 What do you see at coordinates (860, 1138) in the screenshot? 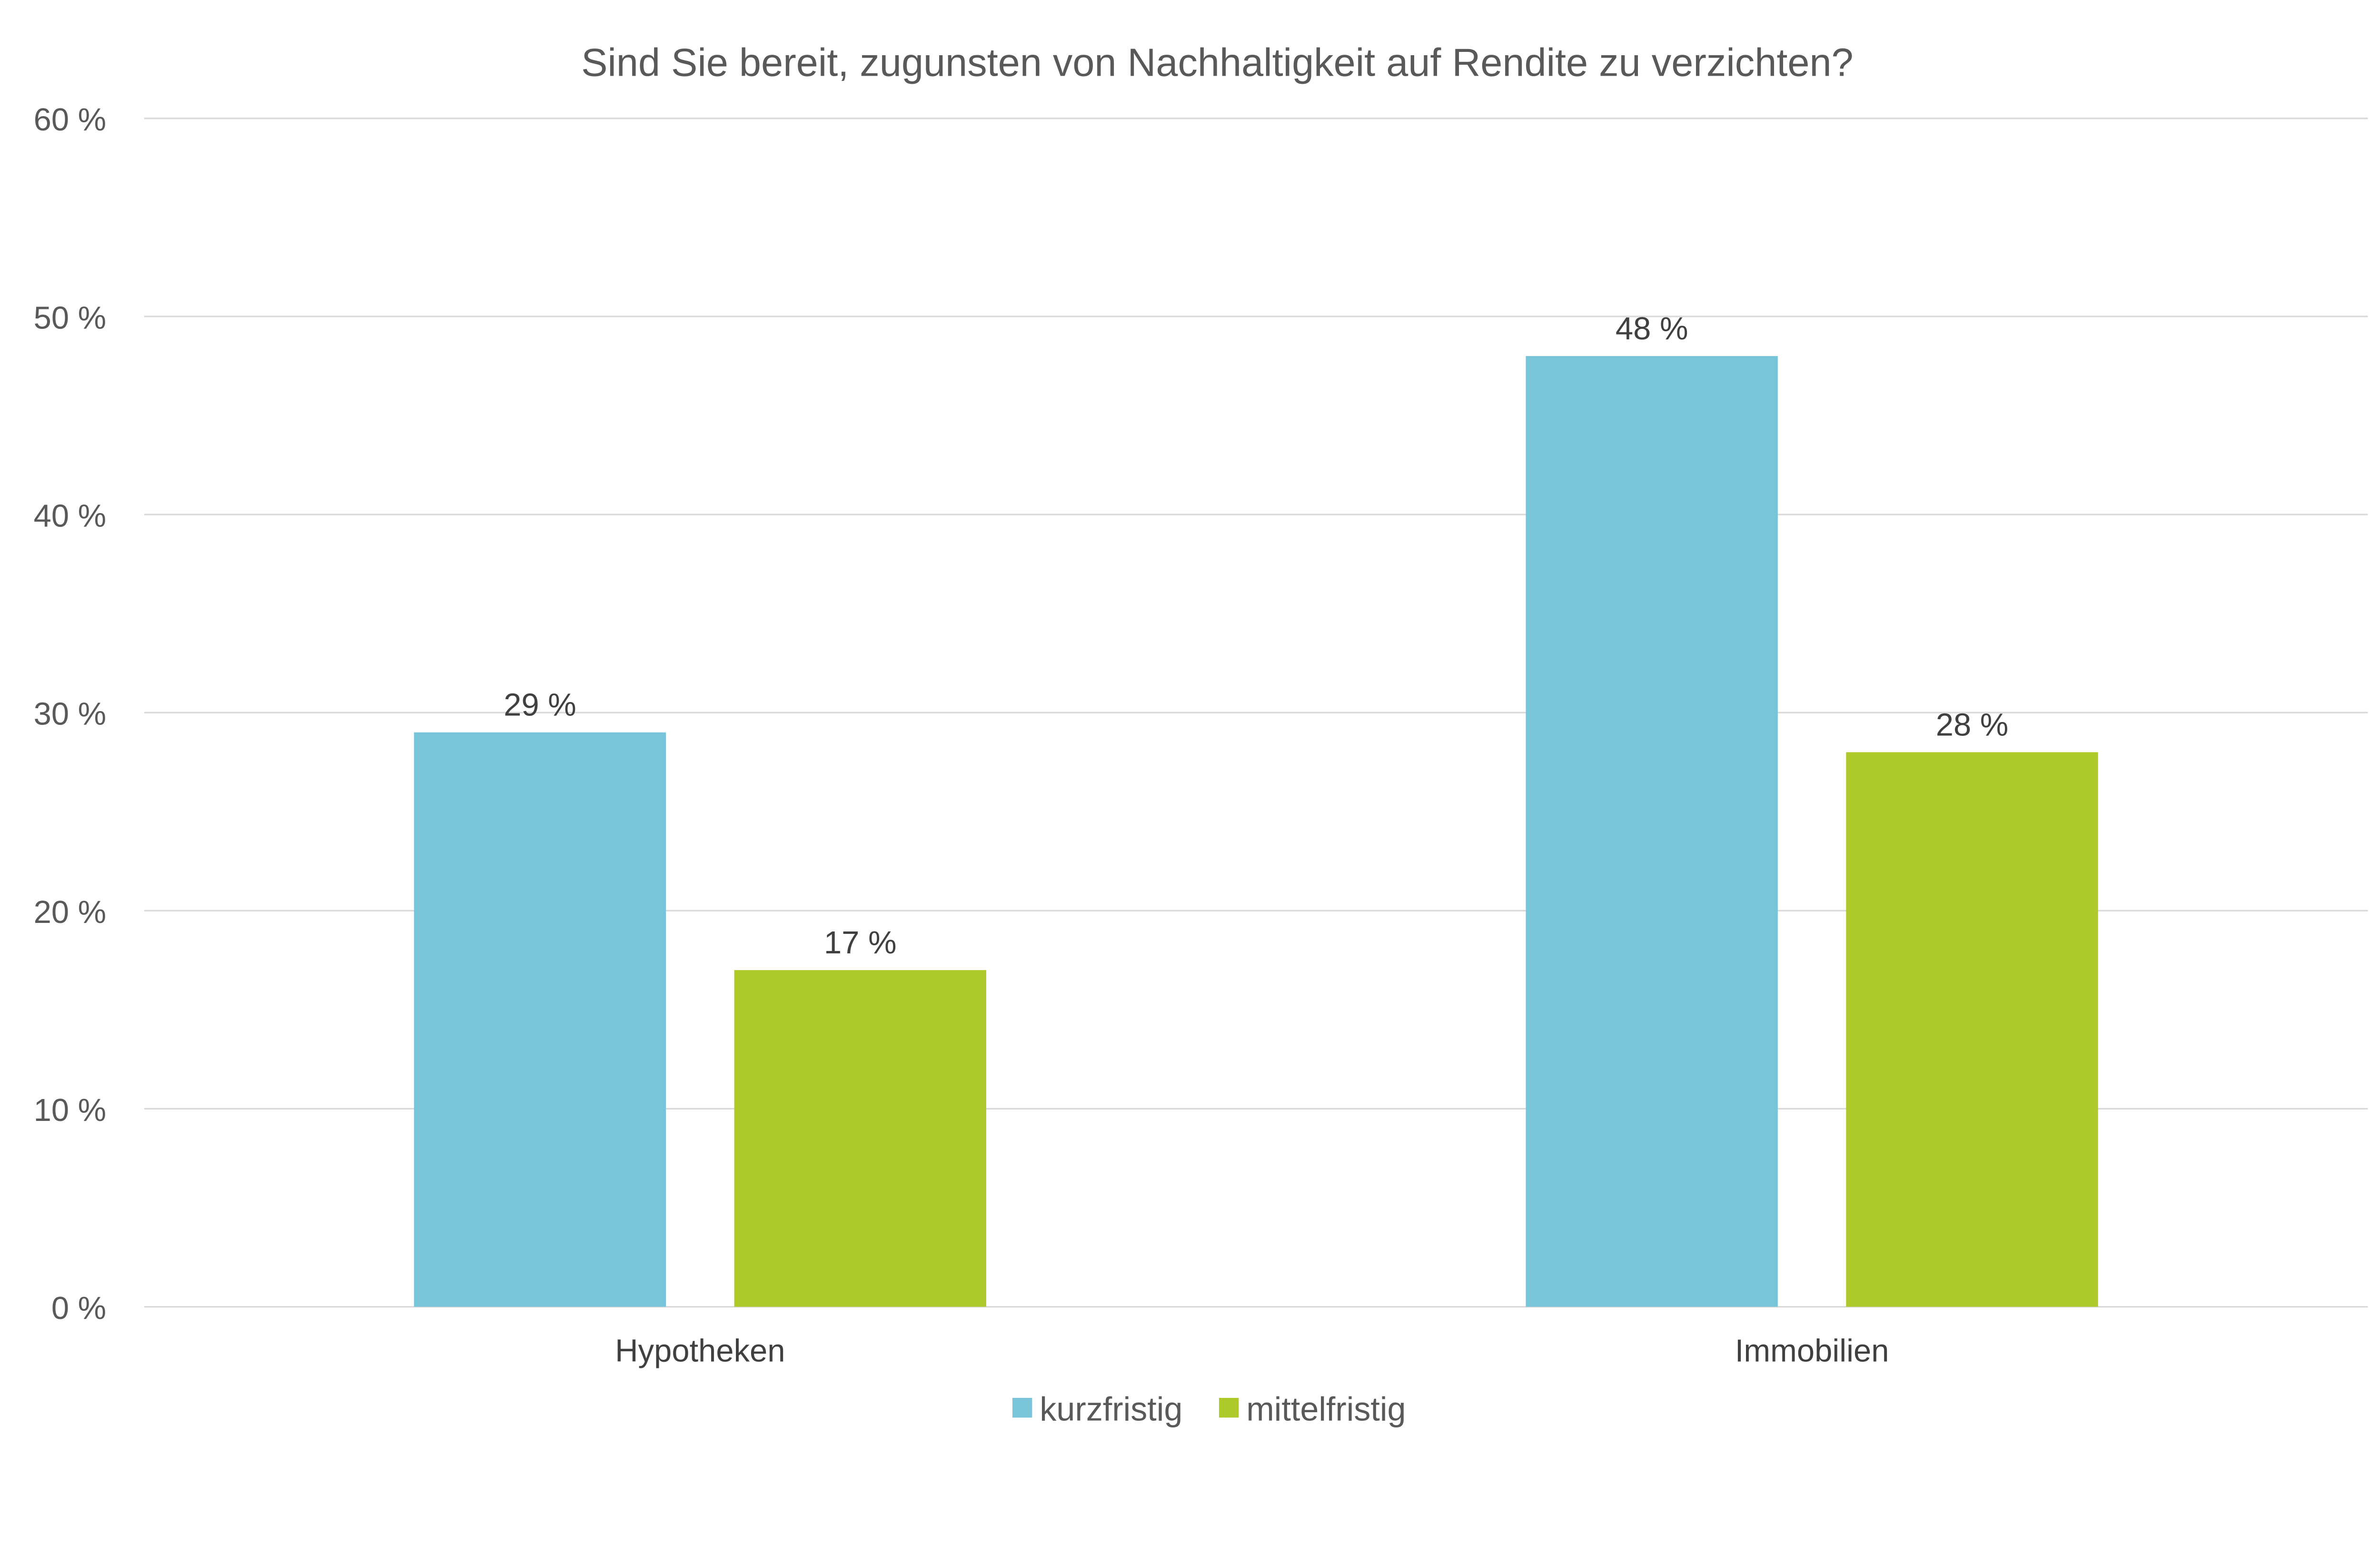
I see `bar-mittelfristig-Hypotheken` at bounding box center [860, 1138].